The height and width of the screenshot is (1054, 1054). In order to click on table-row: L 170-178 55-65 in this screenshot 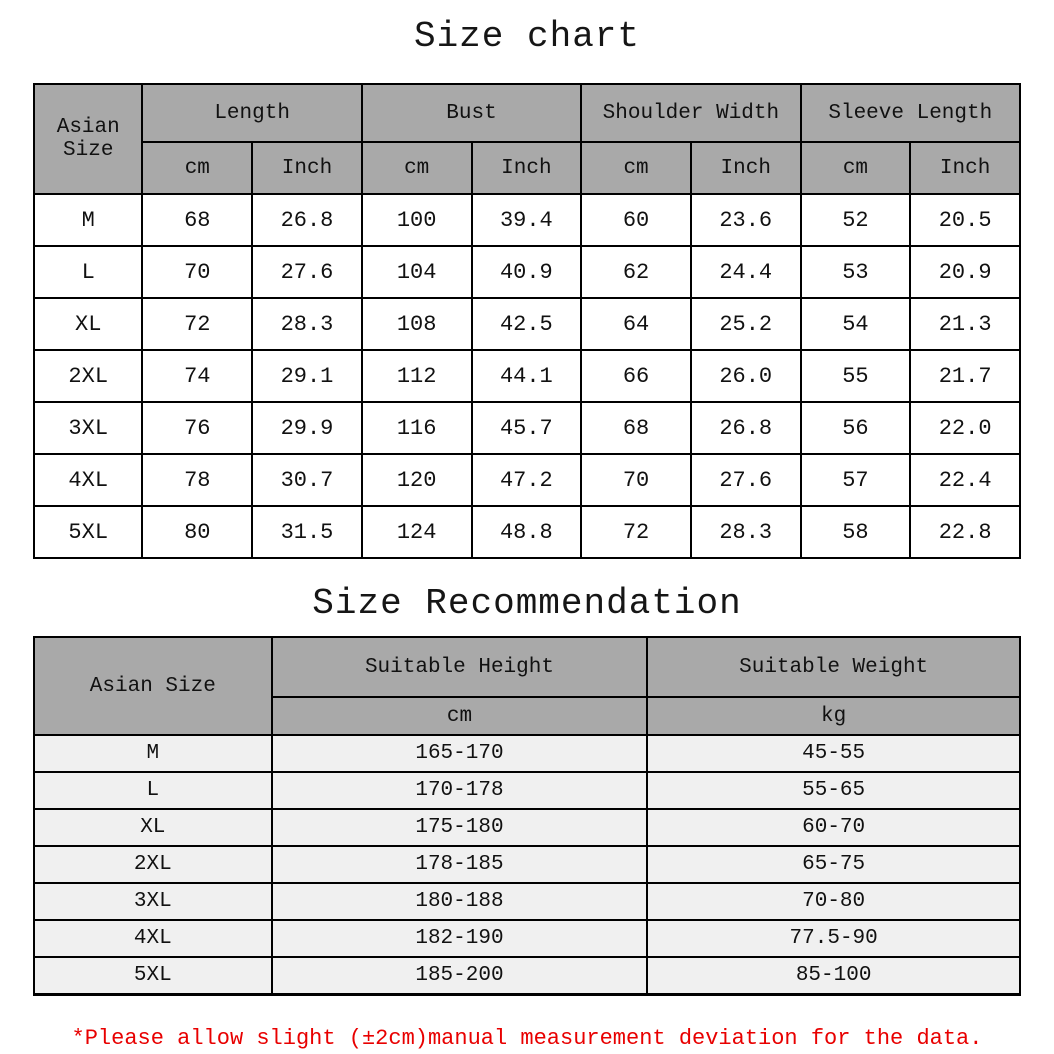, I will do `click(527, 790)`.